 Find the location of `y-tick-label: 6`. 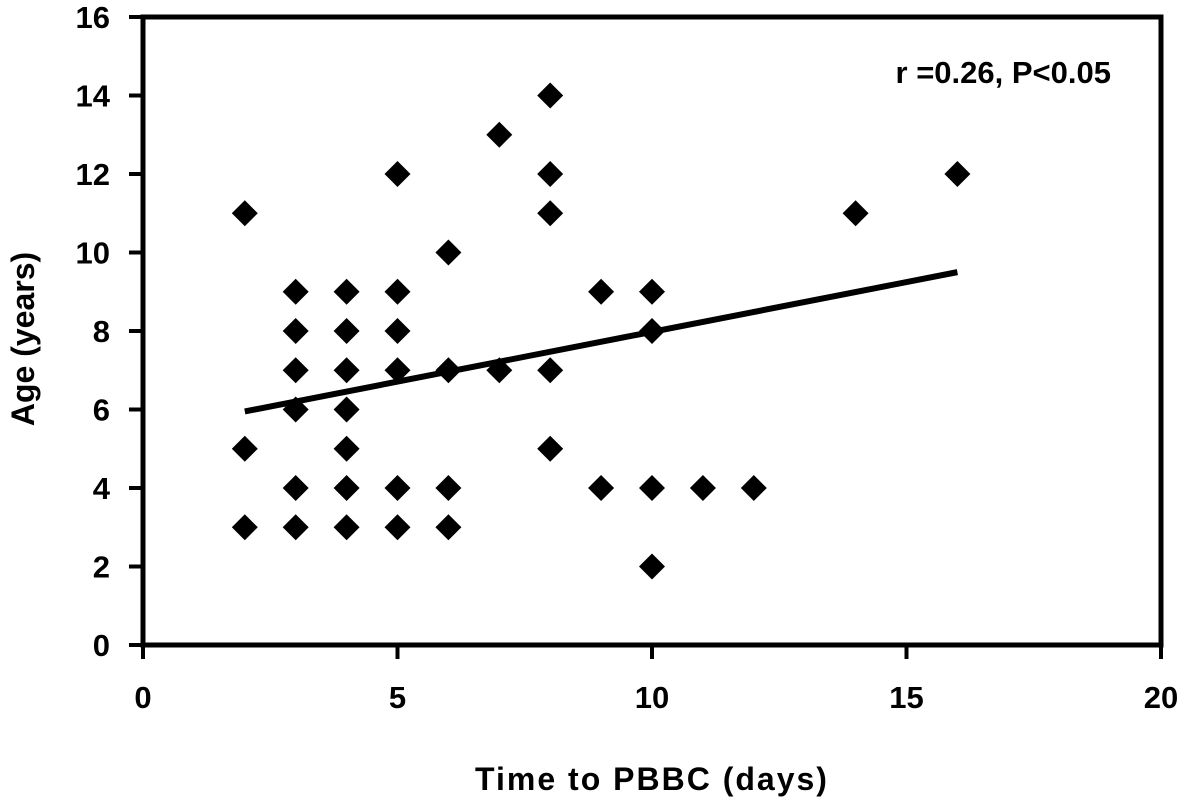

y-tick-label: 6 is located at coordinates (101, 410).